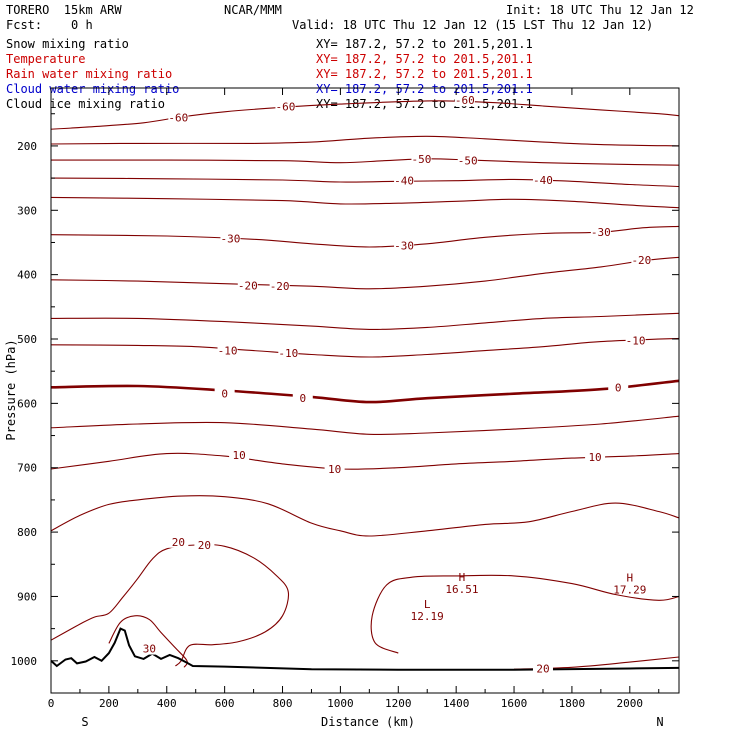  Describe the element at coordinates (24, 661) in the screenshot. I see `y-tick-label: 1000` at that location.